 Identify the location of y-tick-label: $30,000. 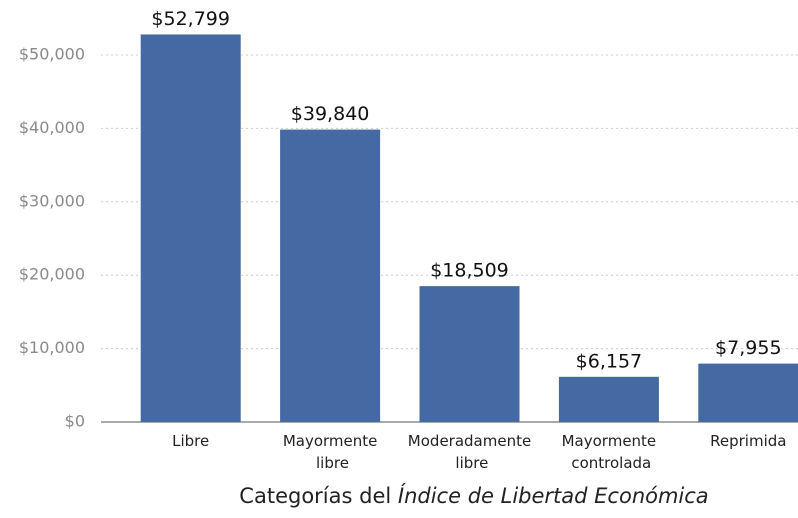
(52, 200).